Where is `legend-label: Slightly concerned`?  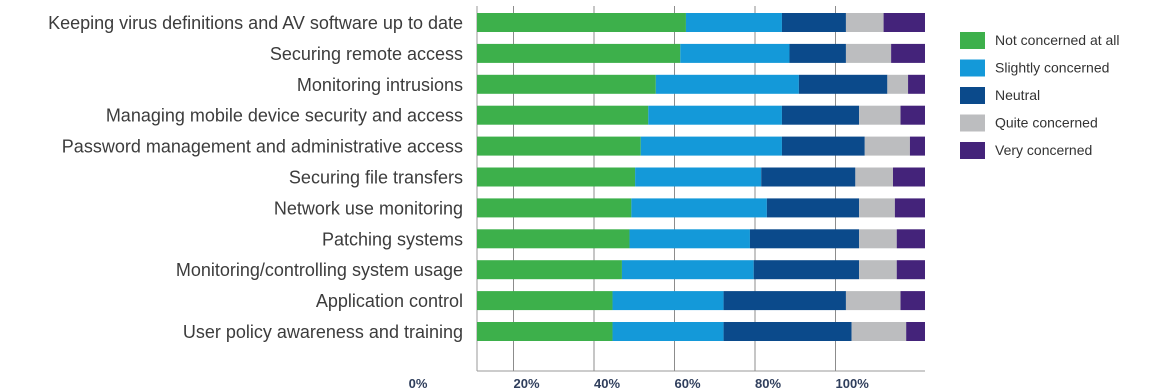
legend-label: Slightly concerned is located at coordinates (1052, 68).